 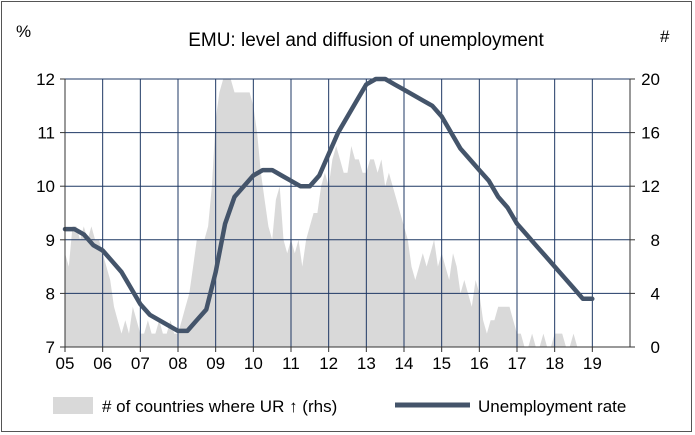 I want to click on x-tick-label: 08, so click(x=178, y=363).